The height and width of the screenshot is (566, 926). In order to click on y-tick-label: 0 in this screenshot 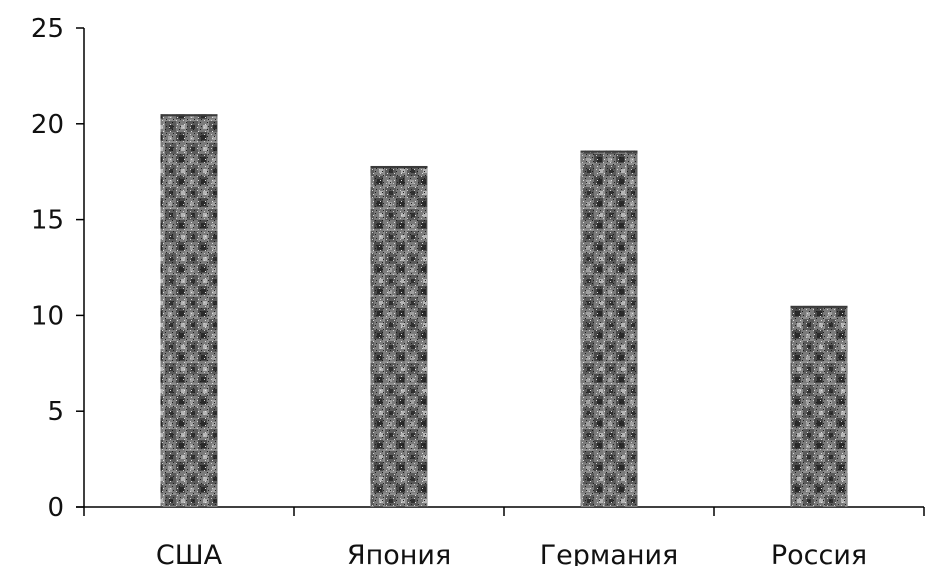, I will do `click(55, 508)`.